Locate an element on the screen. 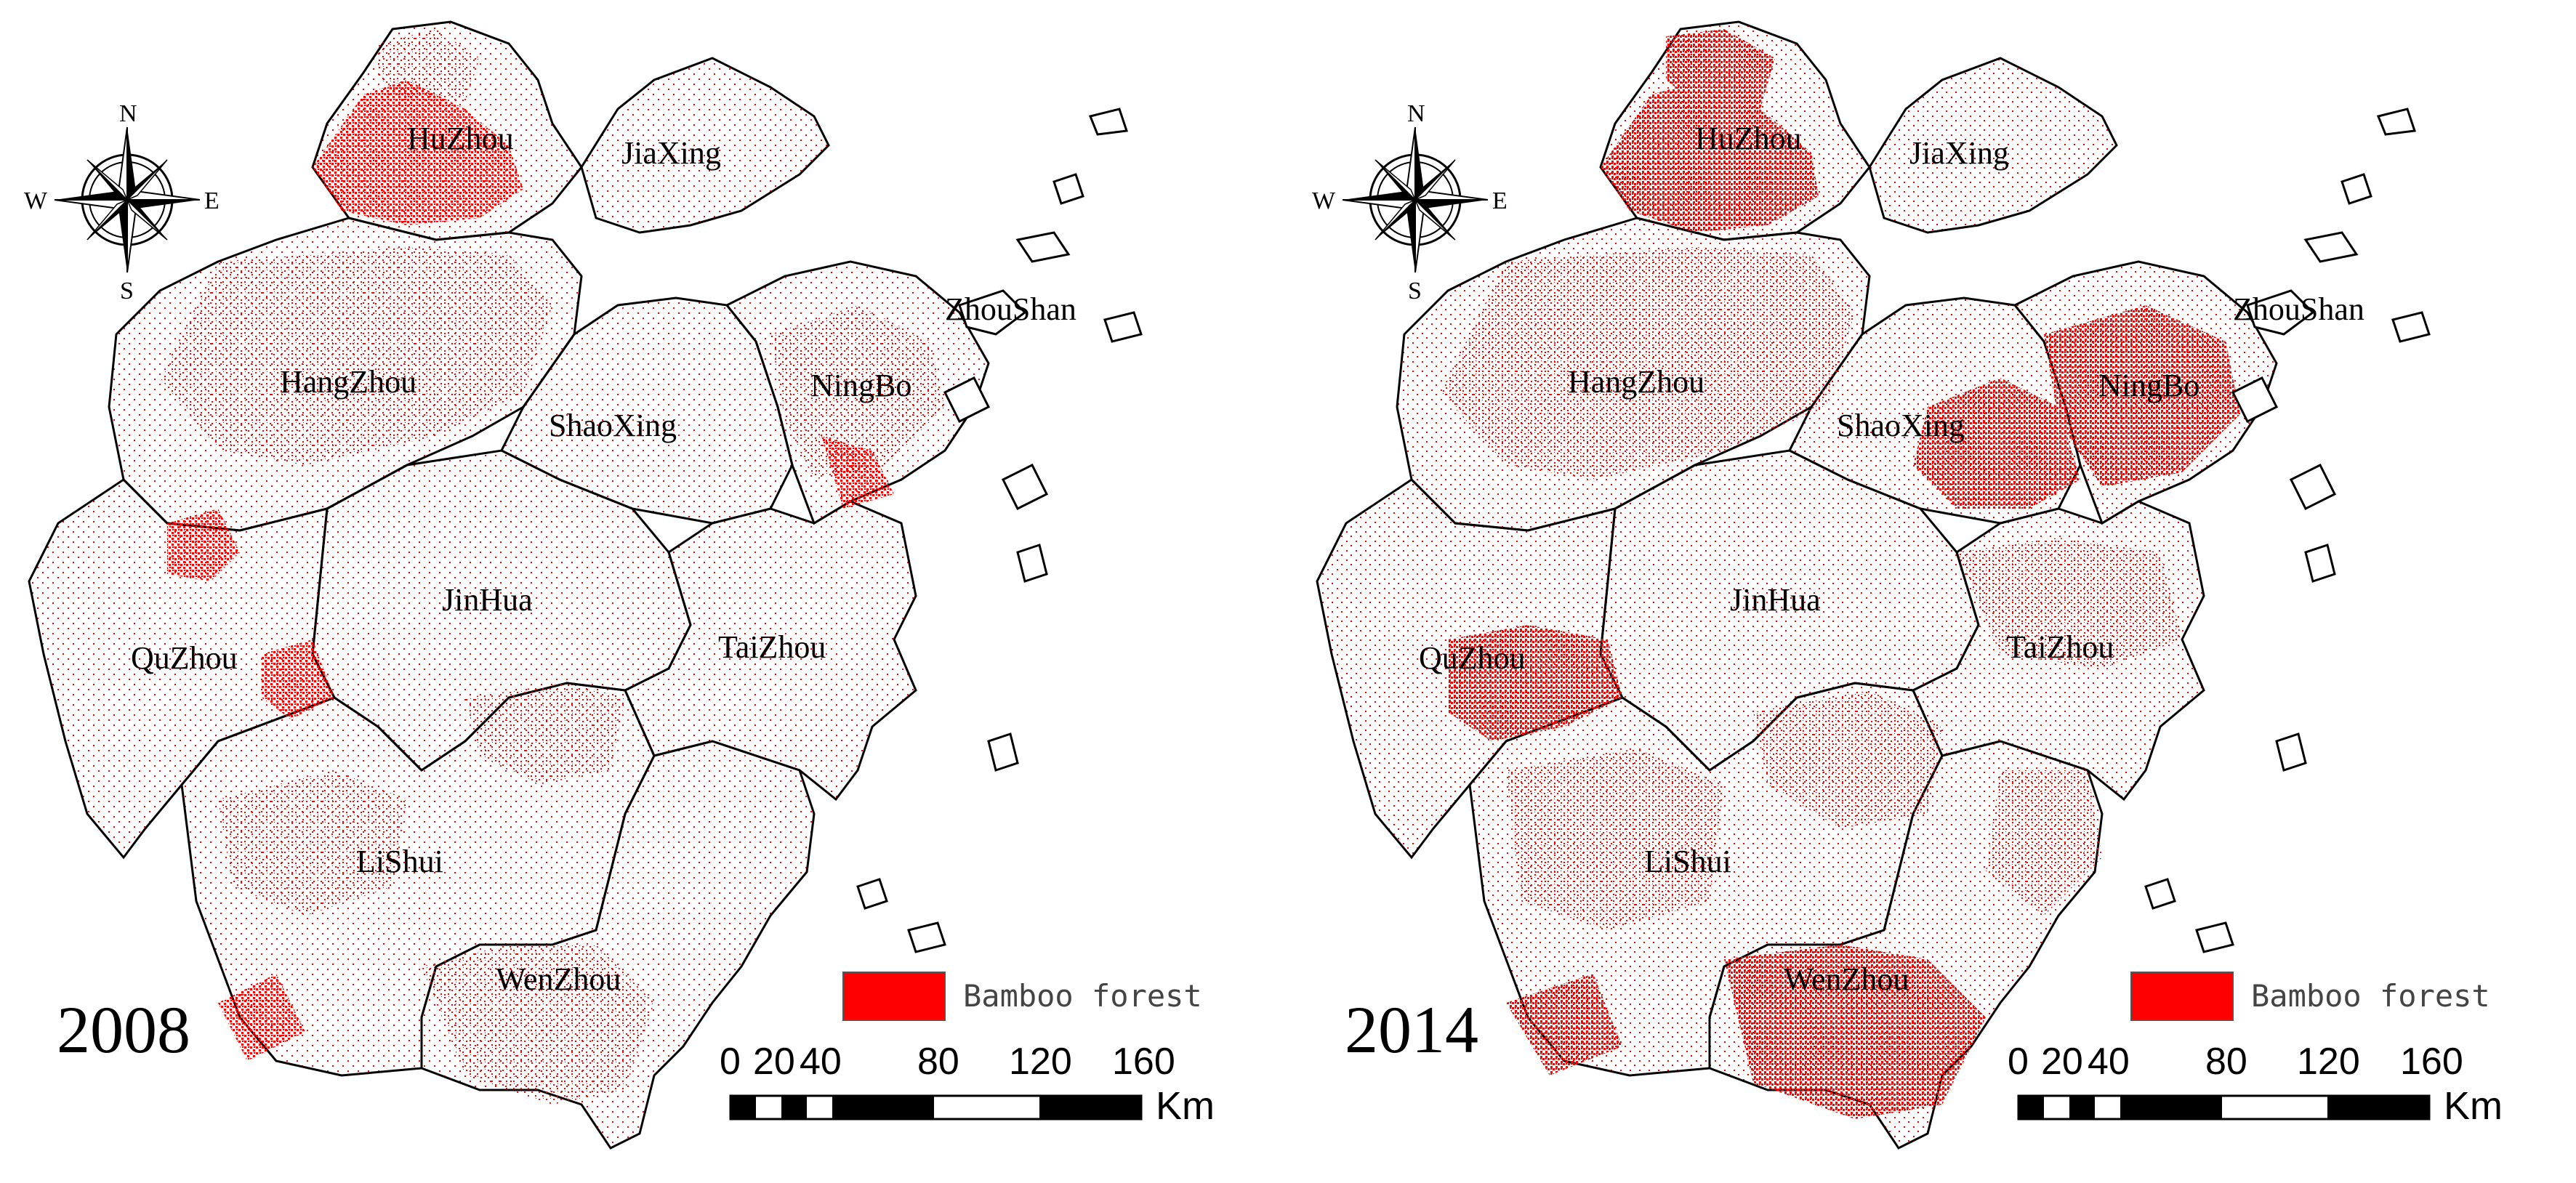  year-label-2008: 2008 is located at coordinates (123, 1030).